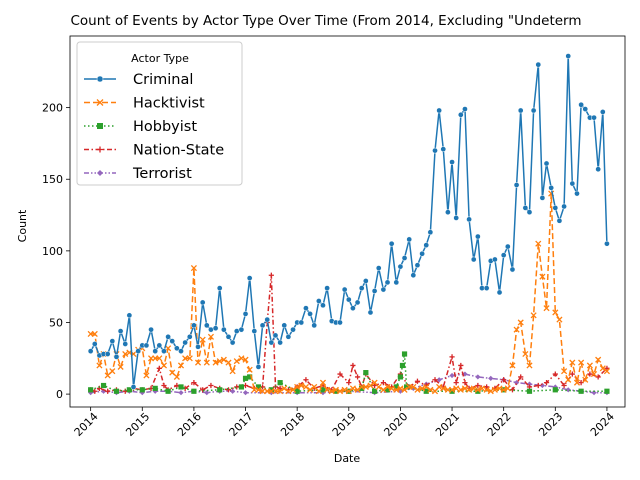 The width and height of the screenshot is (640, 480). I want to click on legend-marker-criminal, so click(100, 79).